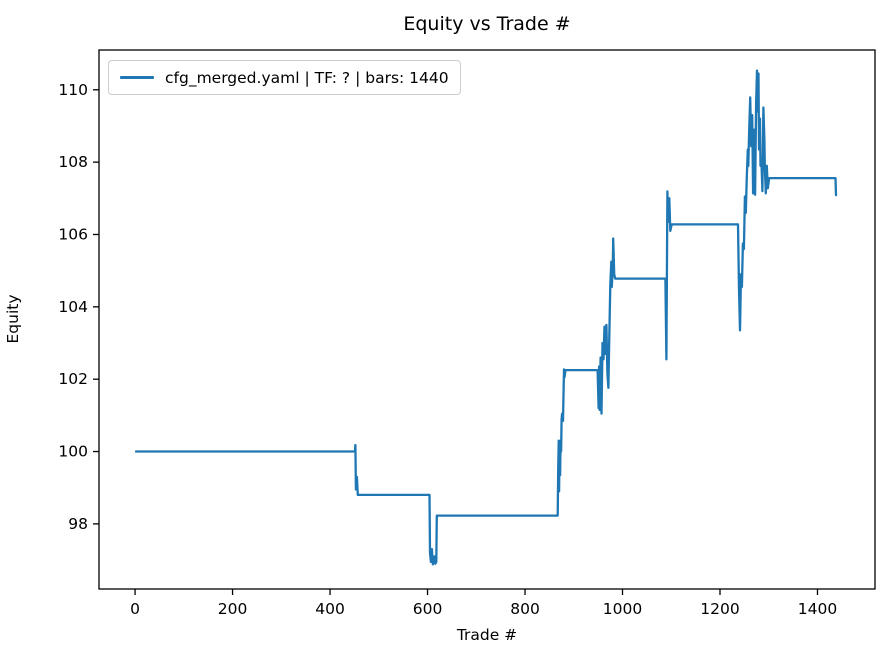  What do you see at coordinates (78, 524) in the screenshot?
I see `y-tick-label: 98` at bounding box center [78, 524].